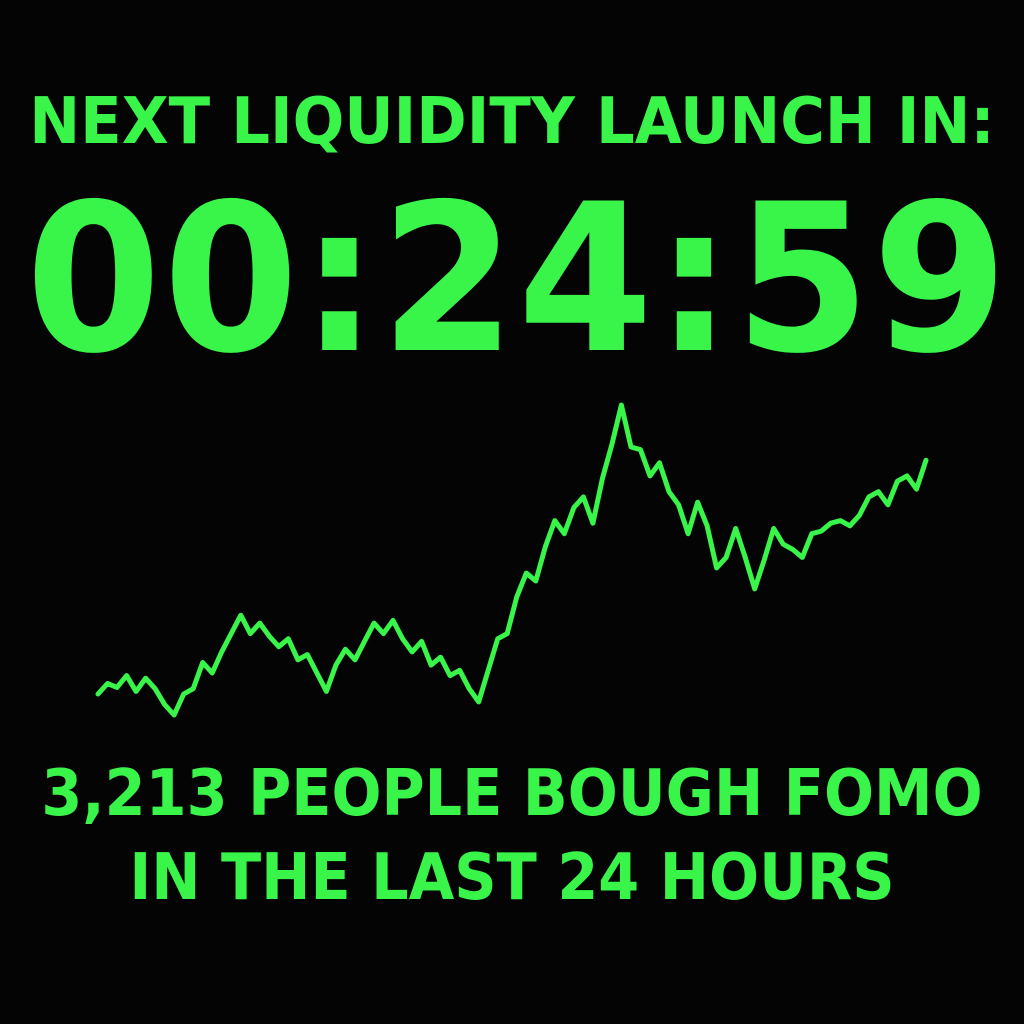  Describe the element at coordinates (512, 122) in the screenshot. I see `headline: NEXT LIQUIDITY LAUNCH IN:` at that location.